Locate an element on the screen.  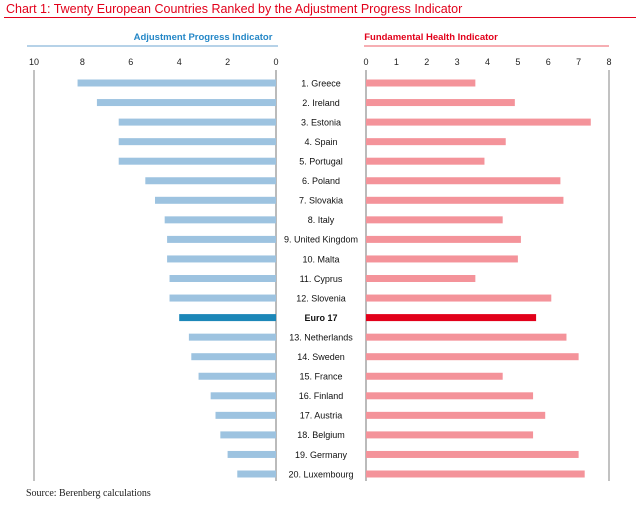
category-label: 4. Spain is located at coordinates (320, 142).